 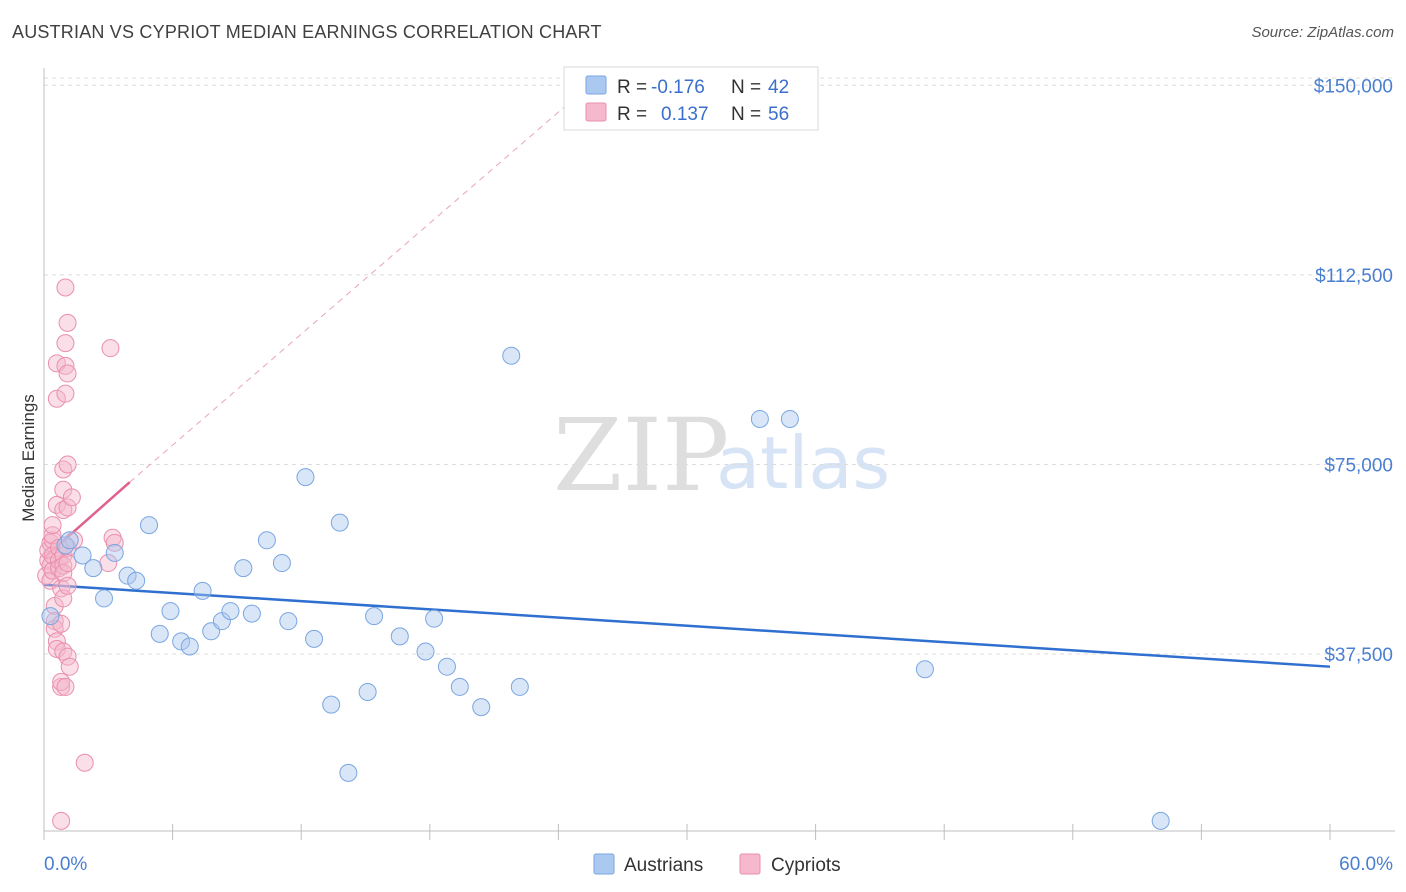 I want to click on bottom-legend-swatch-cypriots, so click(x=750, y=864).